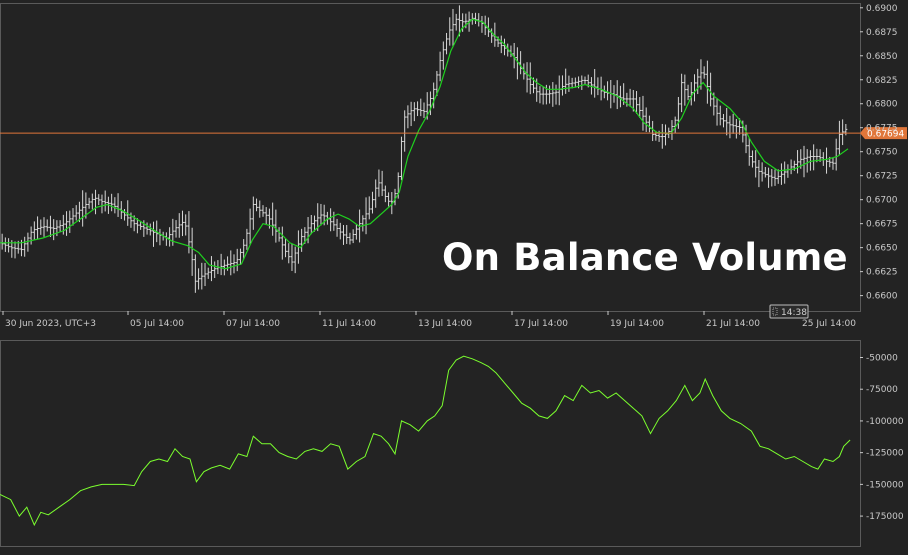  Describe the element at coordinates (885, 517) in the screenshot. I see `obv-axis-tick-label: -175000` at that location.